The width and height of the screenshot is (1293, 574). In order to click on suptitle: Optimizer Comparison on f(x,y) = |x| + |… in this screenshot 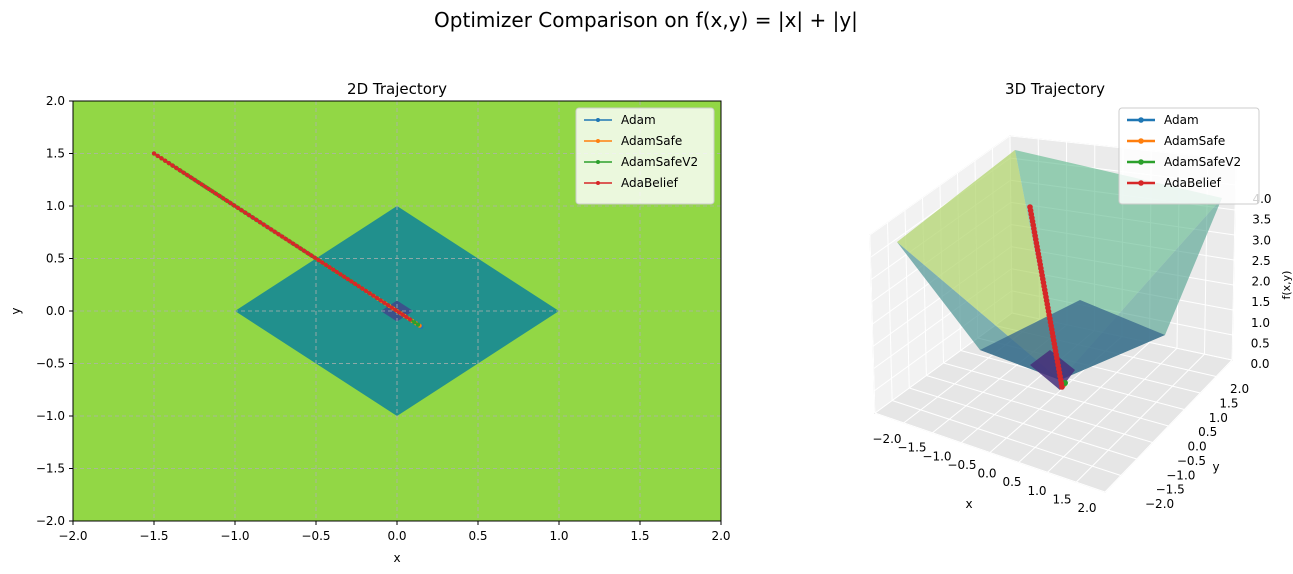, I will do `click(646, 20)`.